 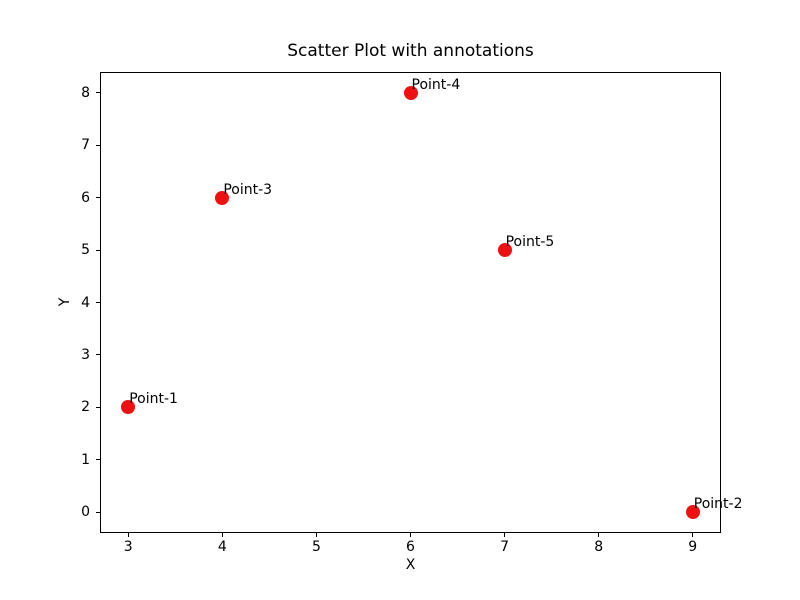 I want to click on annotation-point-4: Point-4, so click(x=436, y=84).